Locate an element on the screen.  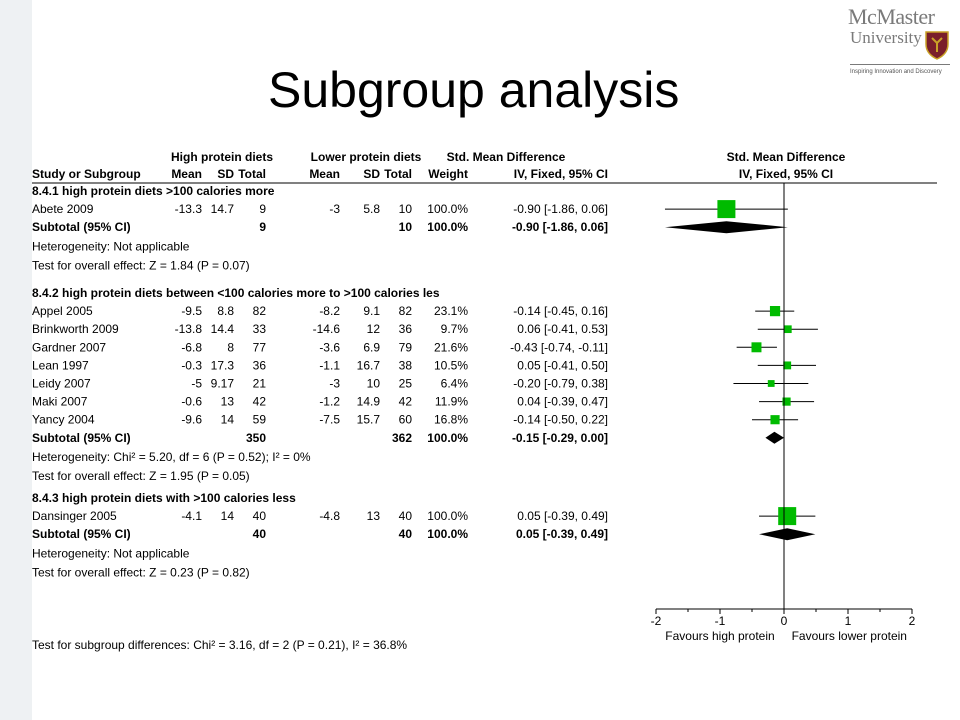
study-mean-2: -1.1 is located at coordinates (329, 365).